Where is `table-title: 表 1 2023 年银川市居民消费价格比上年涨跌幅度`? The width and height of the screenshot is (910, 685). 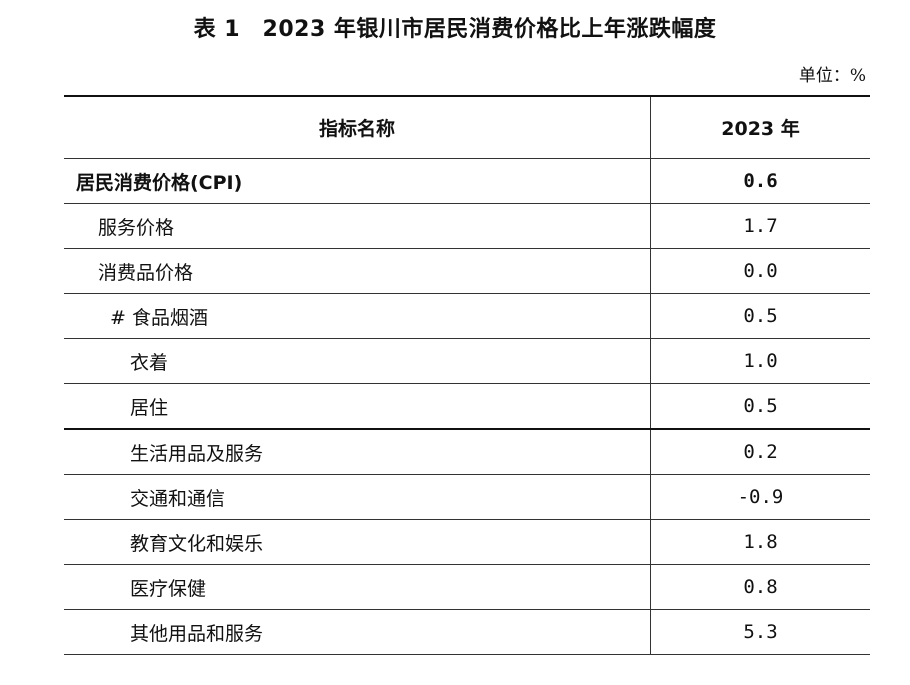
table-title: 表 1 2023 年银川市居民消费价格比上年涨跌幅度 is located at coordinates (455, 29).